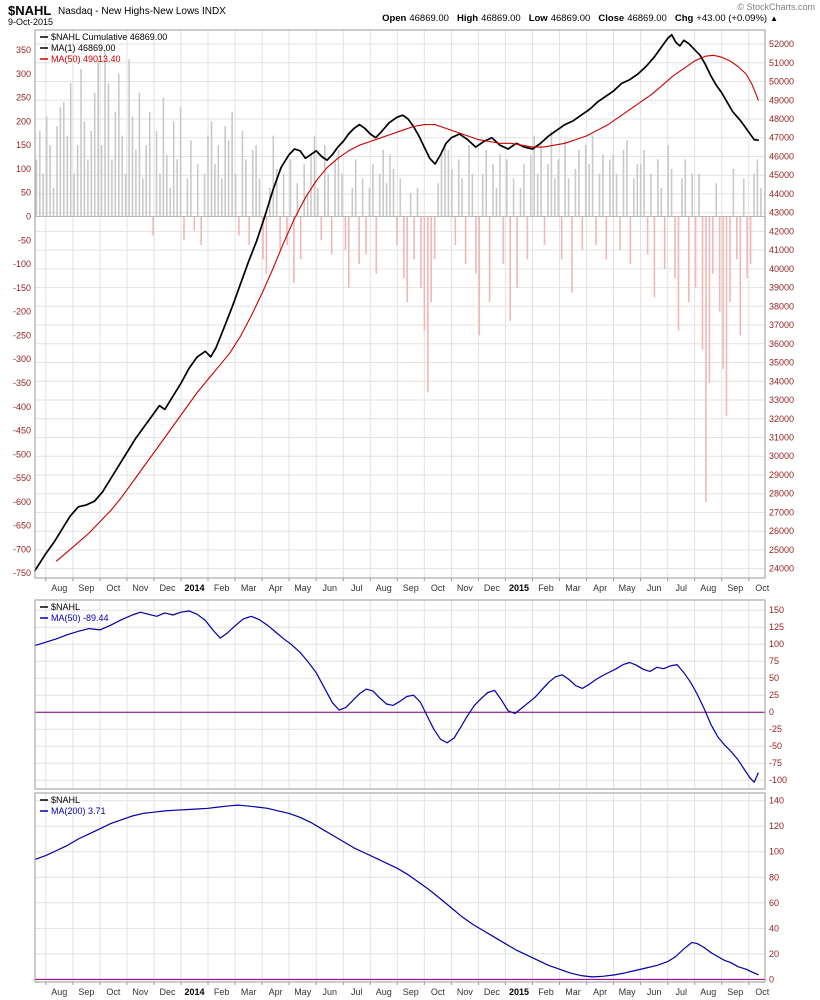 This screenshot has height=1000, width=820. What do you see at coordinates (781, 231) in the screenshot?
I see `svg-text: 42000` at bounding box center [781, 231].